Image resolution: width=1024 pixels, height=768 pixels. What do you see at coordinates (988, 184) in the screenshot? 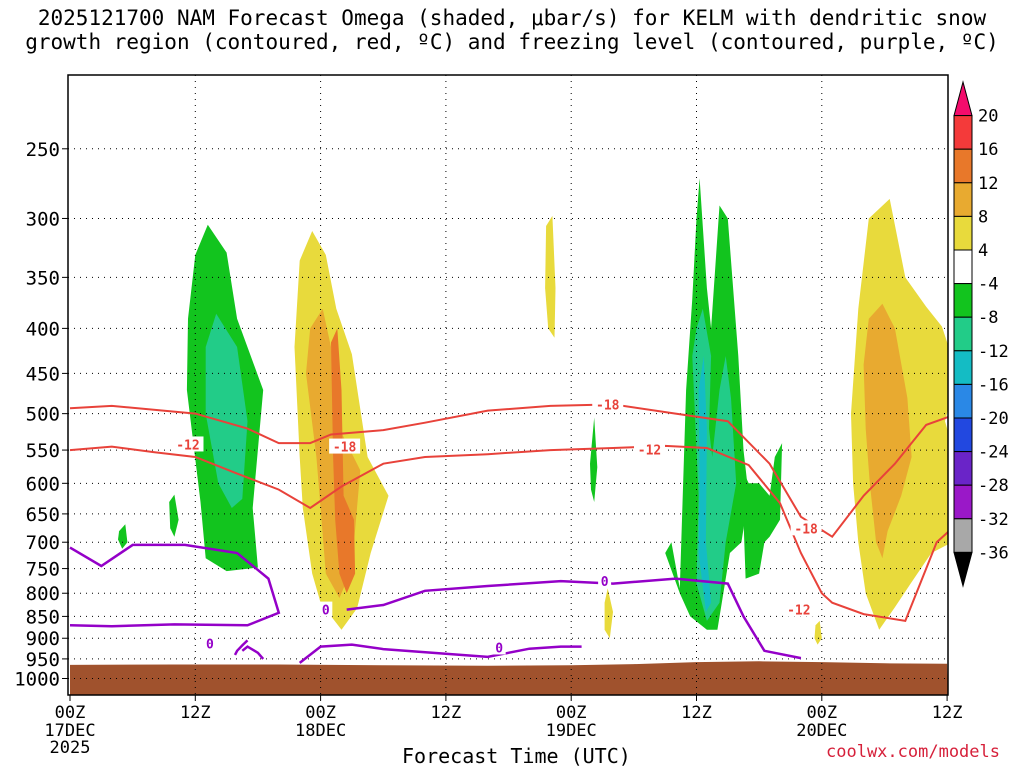
I see `colorbar-label-2: 12` at bounding box center [988, 184].